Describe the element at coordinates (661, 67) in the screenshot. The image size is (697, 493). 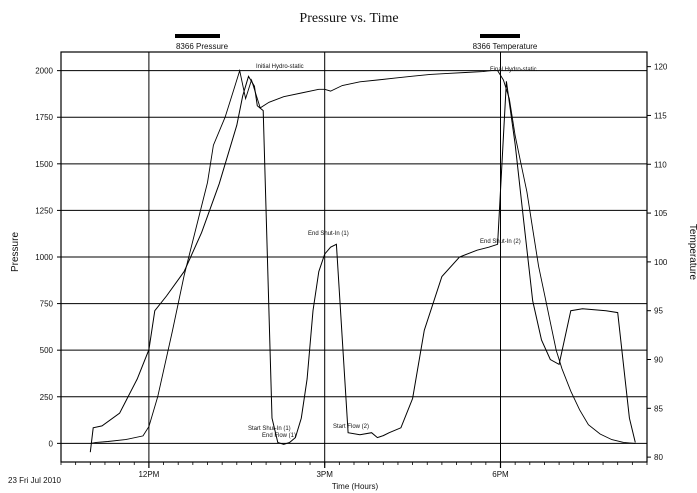
I see `y-tick-label-right: 120` at that location.